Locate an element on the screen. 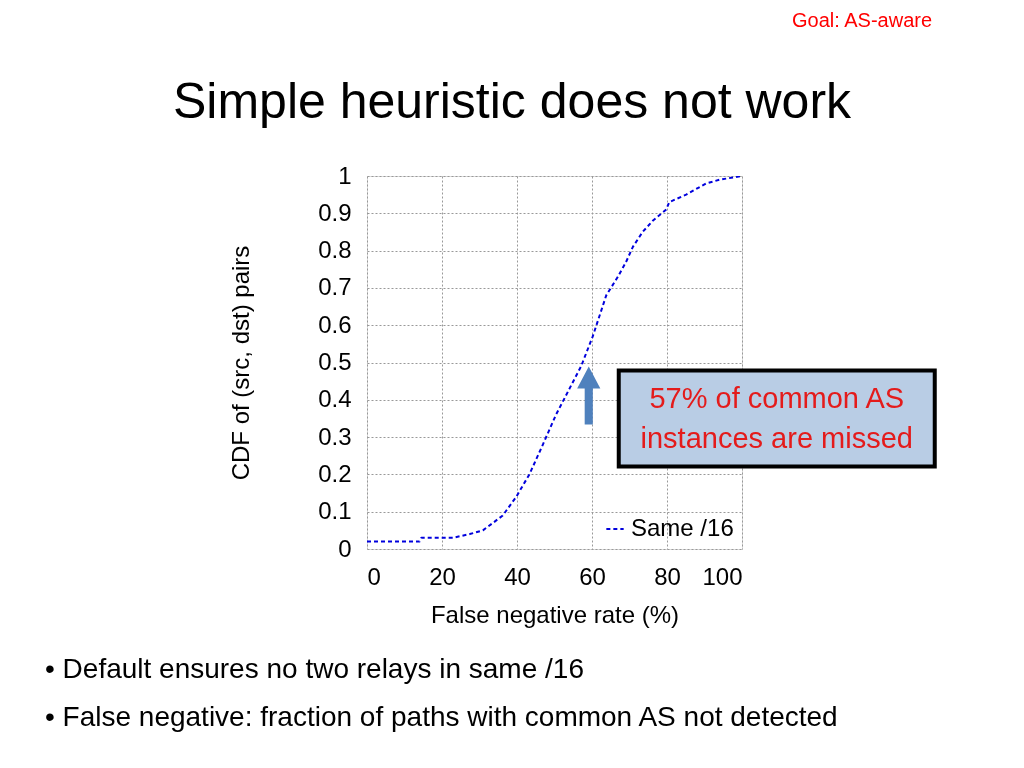 The height and width of the screenshot is (768, 1024). y-tick-label: 0 is located at coordinates (345, 548).